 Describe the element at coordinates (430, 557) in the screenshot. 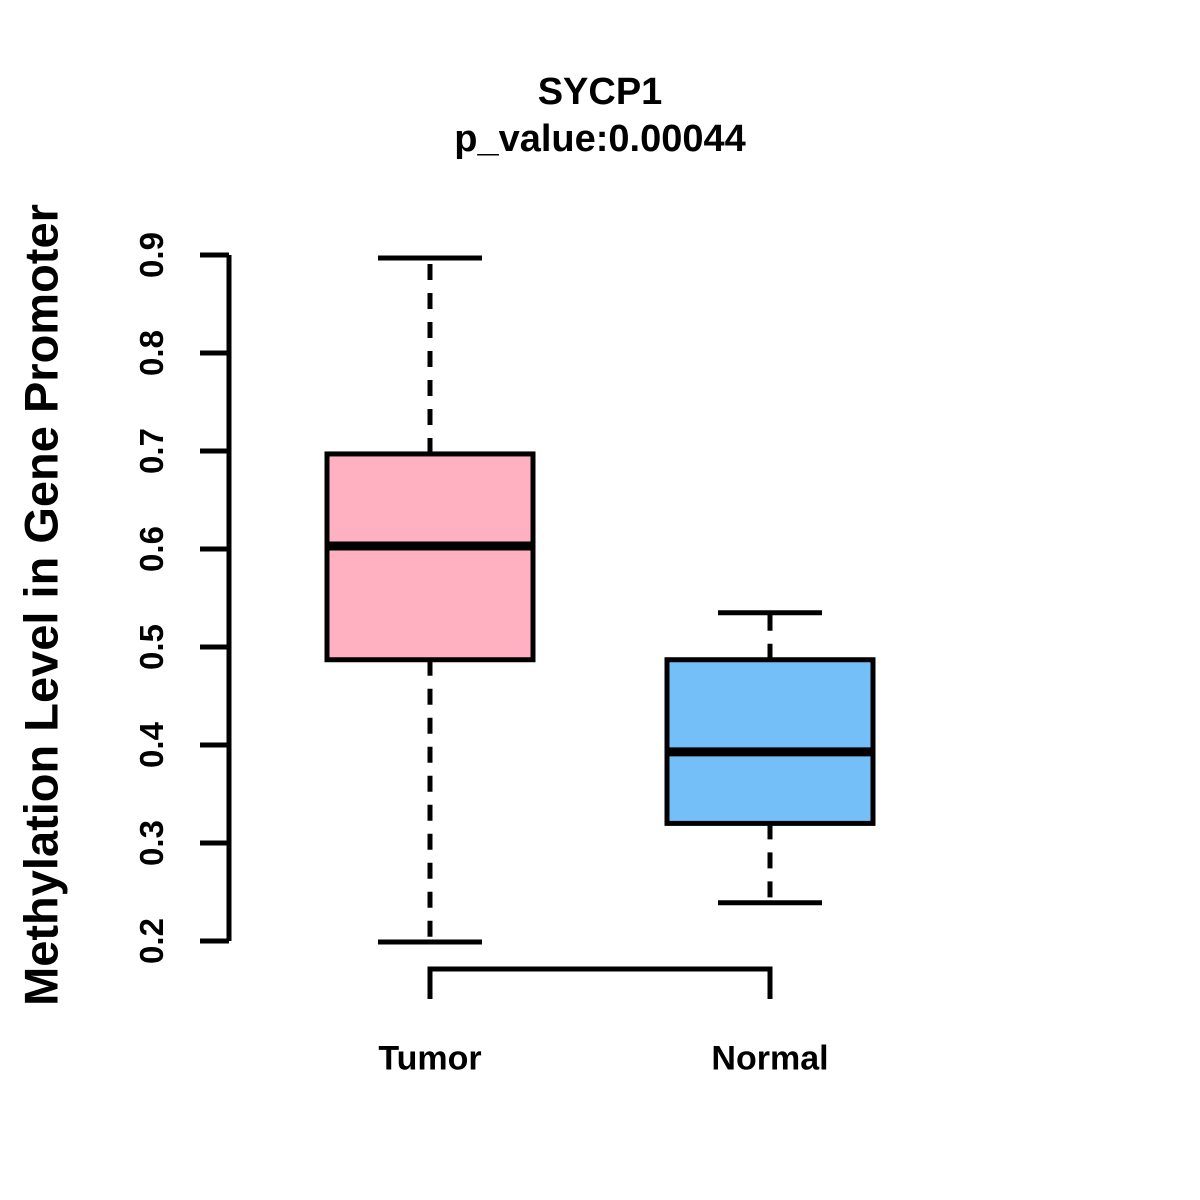

I see `box-tumor` at that location.